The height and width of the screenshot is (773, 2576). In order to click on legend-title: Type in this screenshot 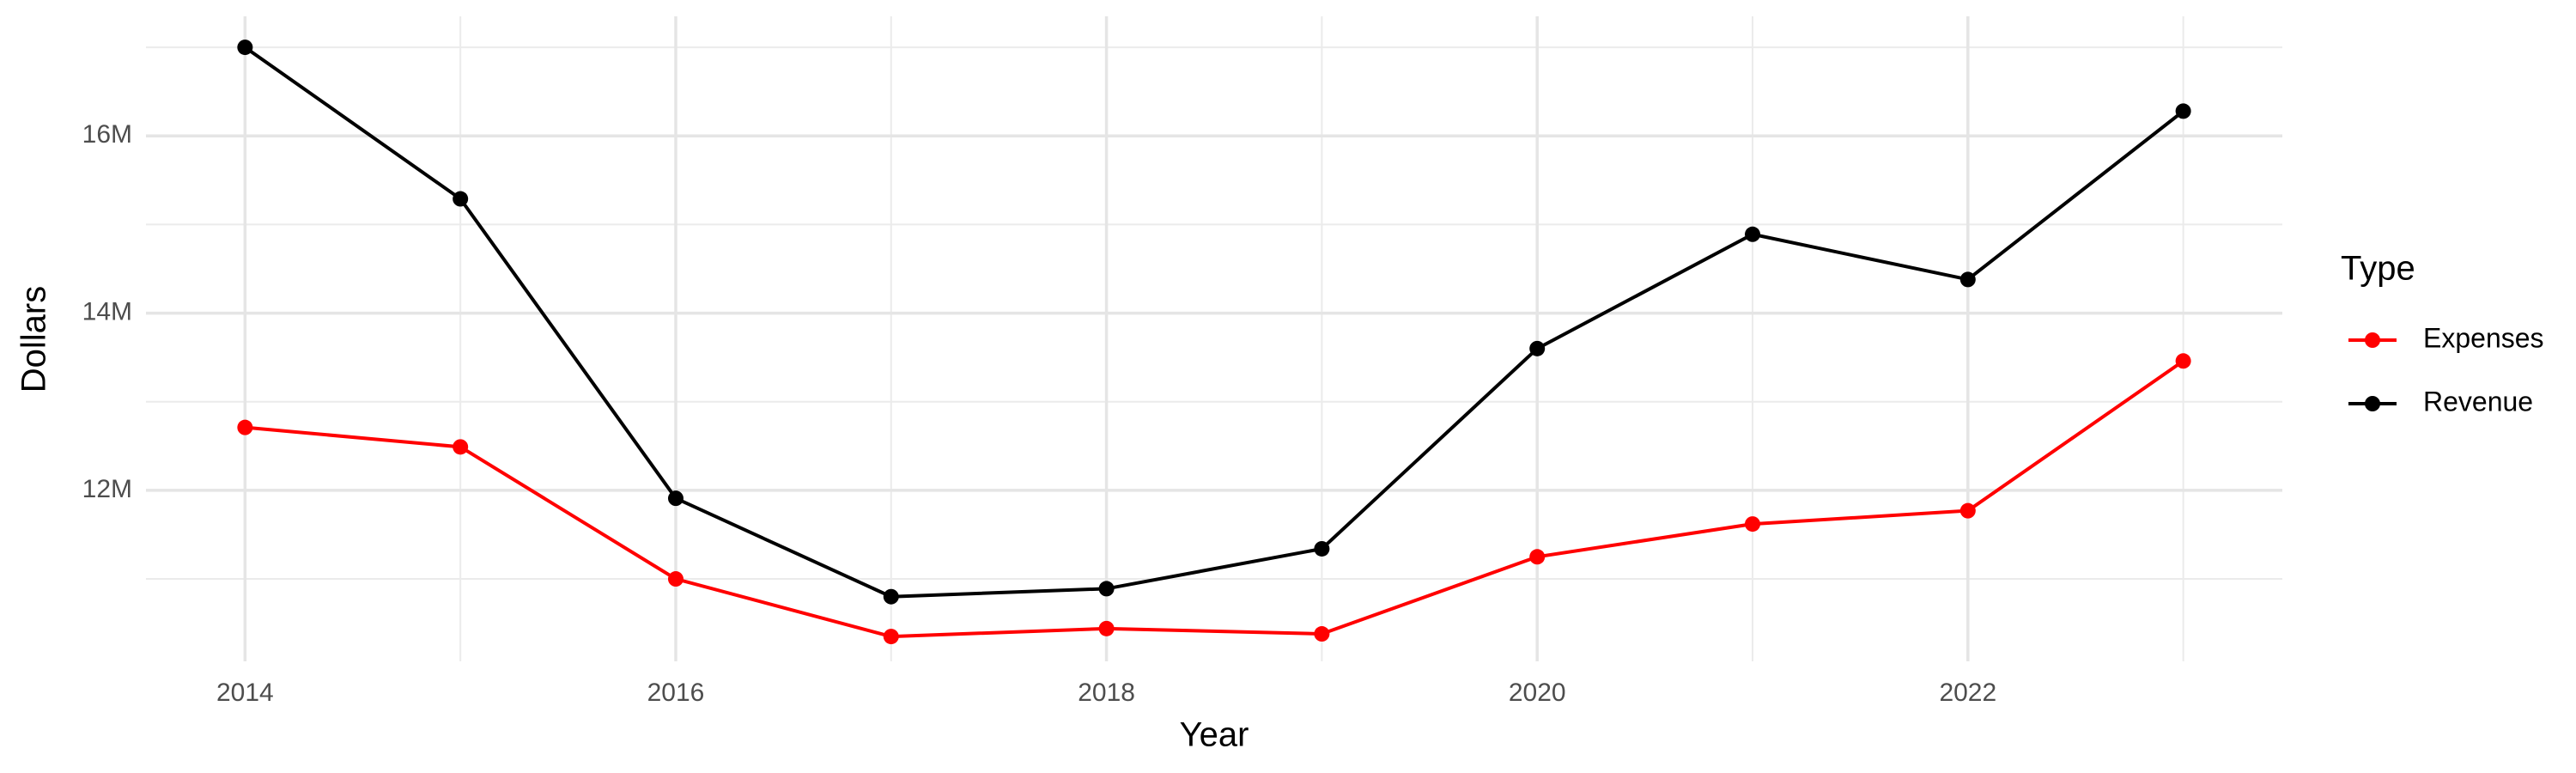, I will do `click(2378, 269)`.